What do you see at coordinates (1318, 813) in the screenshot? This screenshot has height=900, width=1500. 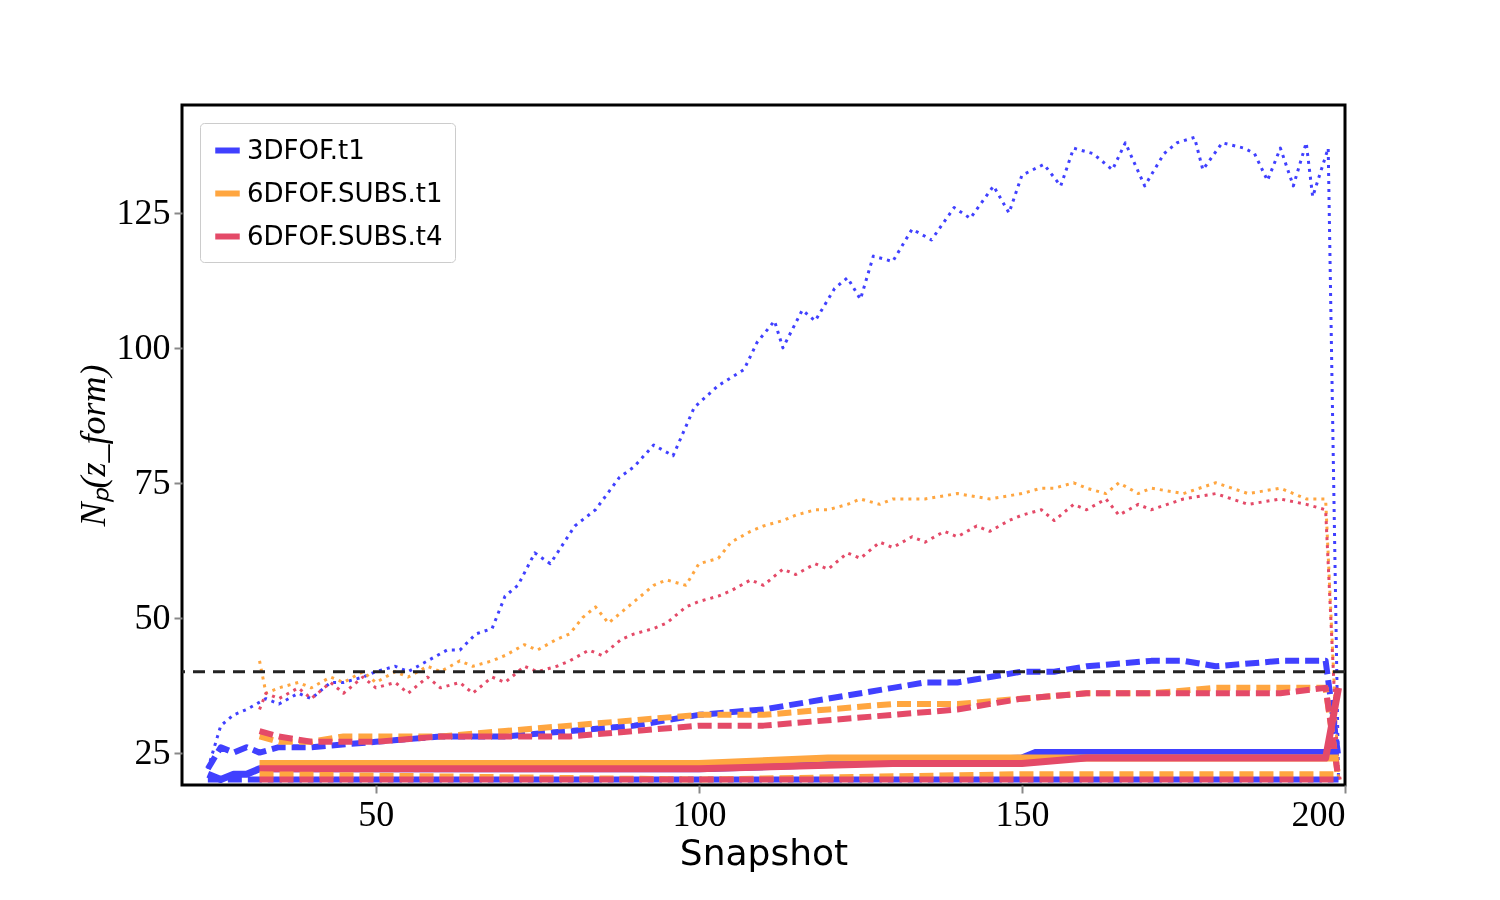 I see `x-tick-label: 200` at bounding box center [1318, 813].